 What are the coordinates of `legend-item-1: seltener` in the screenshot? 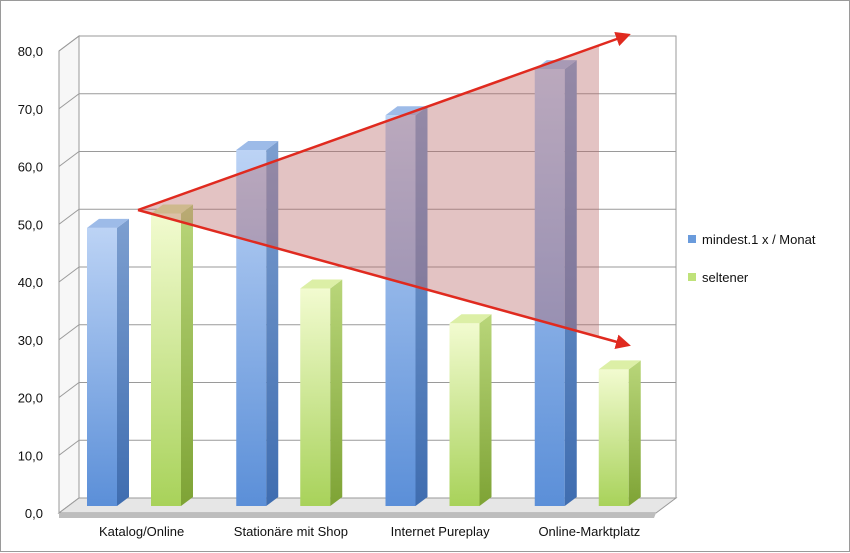 It's located at (718, 277).